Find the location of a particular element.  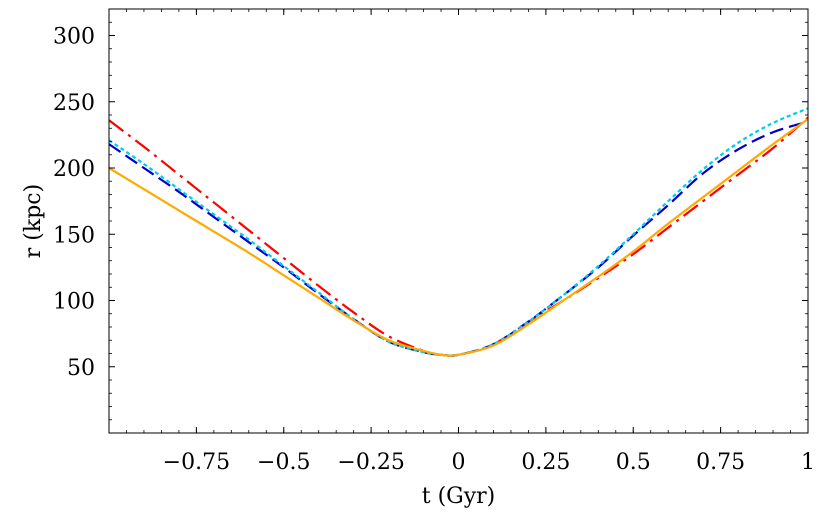

x-tick-label: 0.75 is located at coordinates (720, 462).